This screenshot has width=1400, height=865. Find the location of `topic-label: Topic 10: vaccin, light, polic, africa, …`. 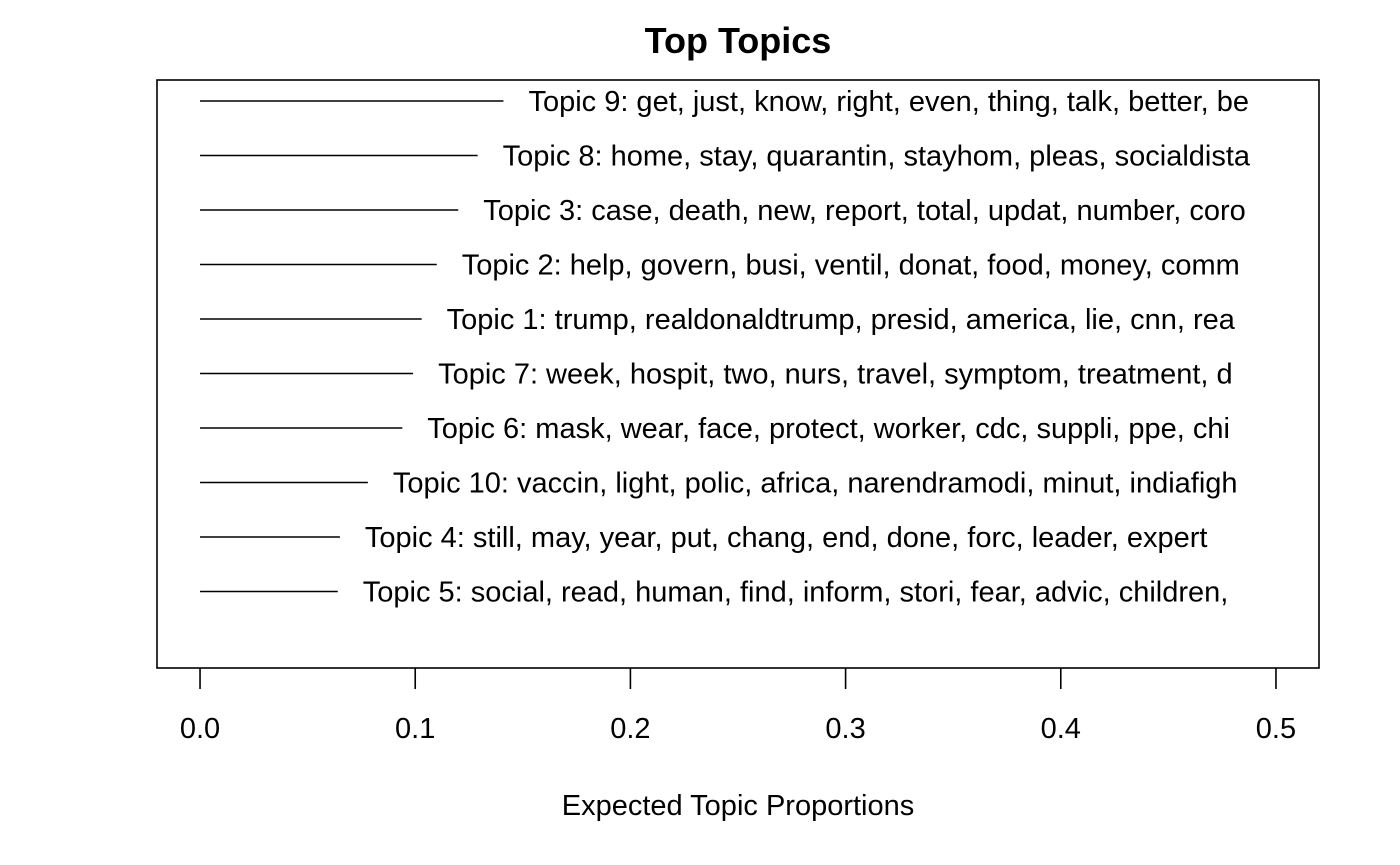

topic-label: Topic 10: vaccin, light, polic, africa, … is located at coordinates (815, 484).